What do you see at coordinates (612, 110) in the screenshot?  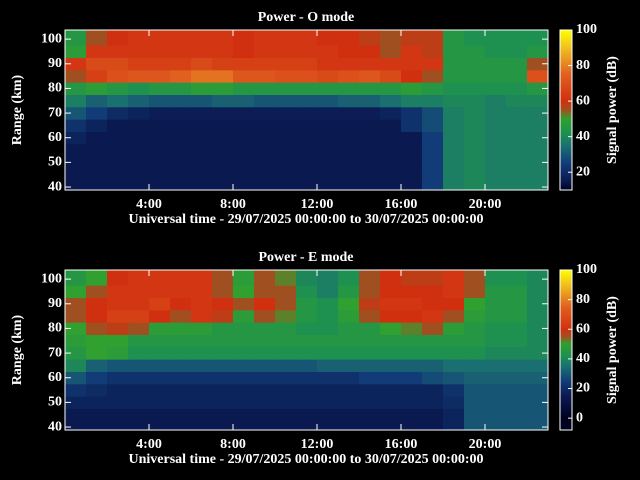 I see `colorbar-label: Signal power (dB)` at bounding box center [612, 110].